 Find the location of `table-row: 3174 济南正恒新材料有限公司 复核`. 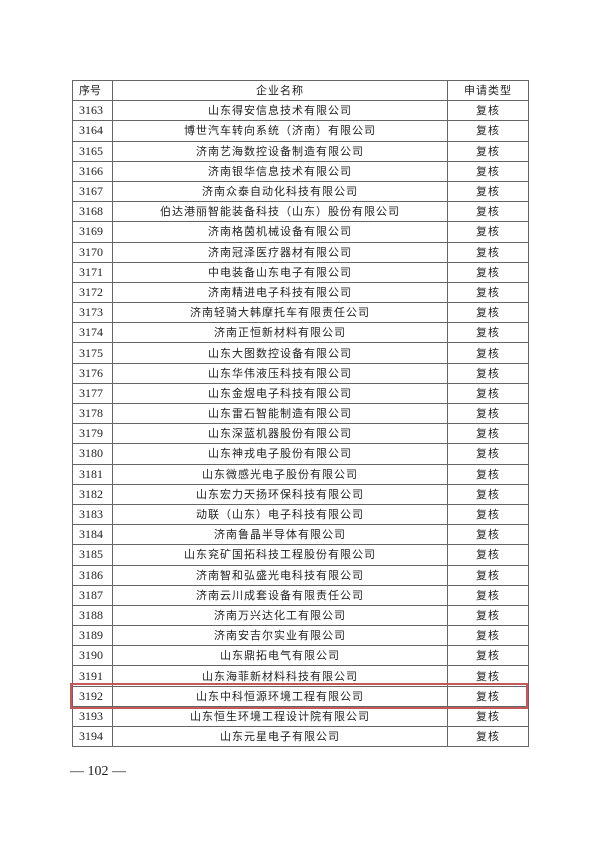

table-row: 3174 济南正恒新材料有限公司 复核 is located at coordinates (300, 333).